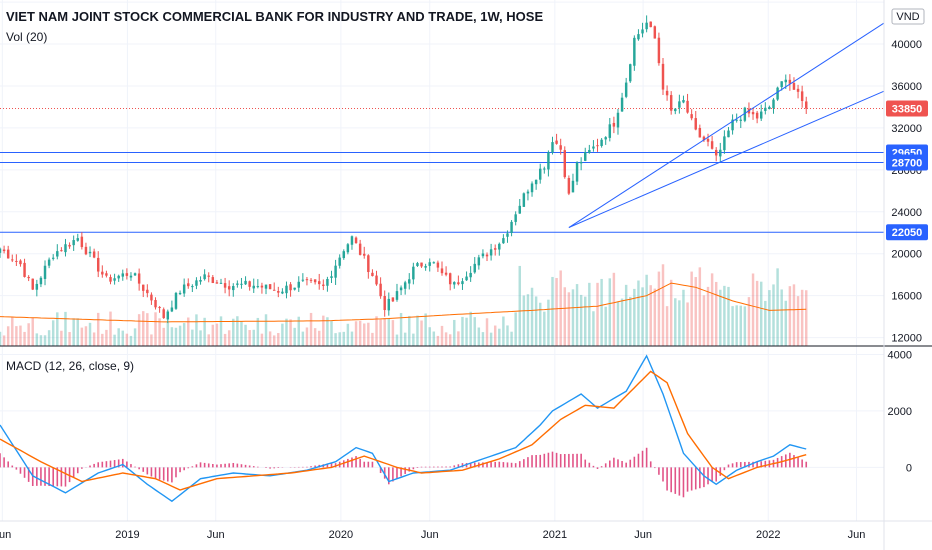  What do you see at coordinates (906, 255) in the screenshot?
I see `price-tick-label: 20000` at bounding box center [906, 255].